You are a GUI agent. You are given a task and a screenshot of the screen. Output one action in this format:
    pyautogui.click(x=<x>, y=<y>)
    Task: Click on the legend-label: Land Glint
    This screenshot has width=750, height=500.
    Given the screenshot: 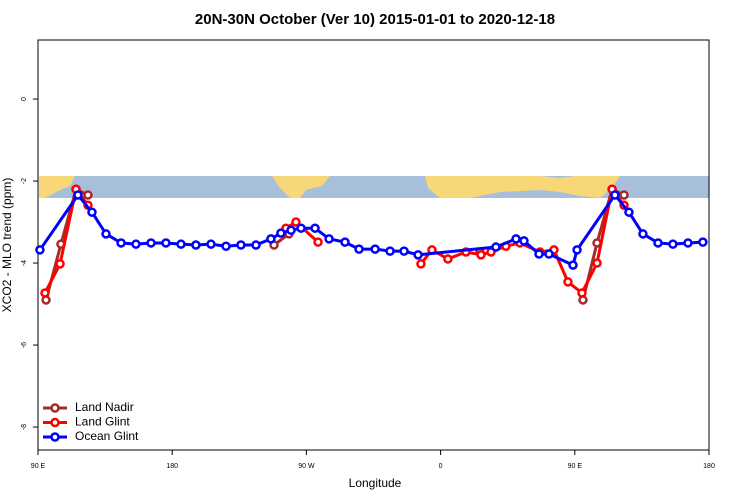 What is the action you would take?
    pyautogui.click(x=102, y=422)
    